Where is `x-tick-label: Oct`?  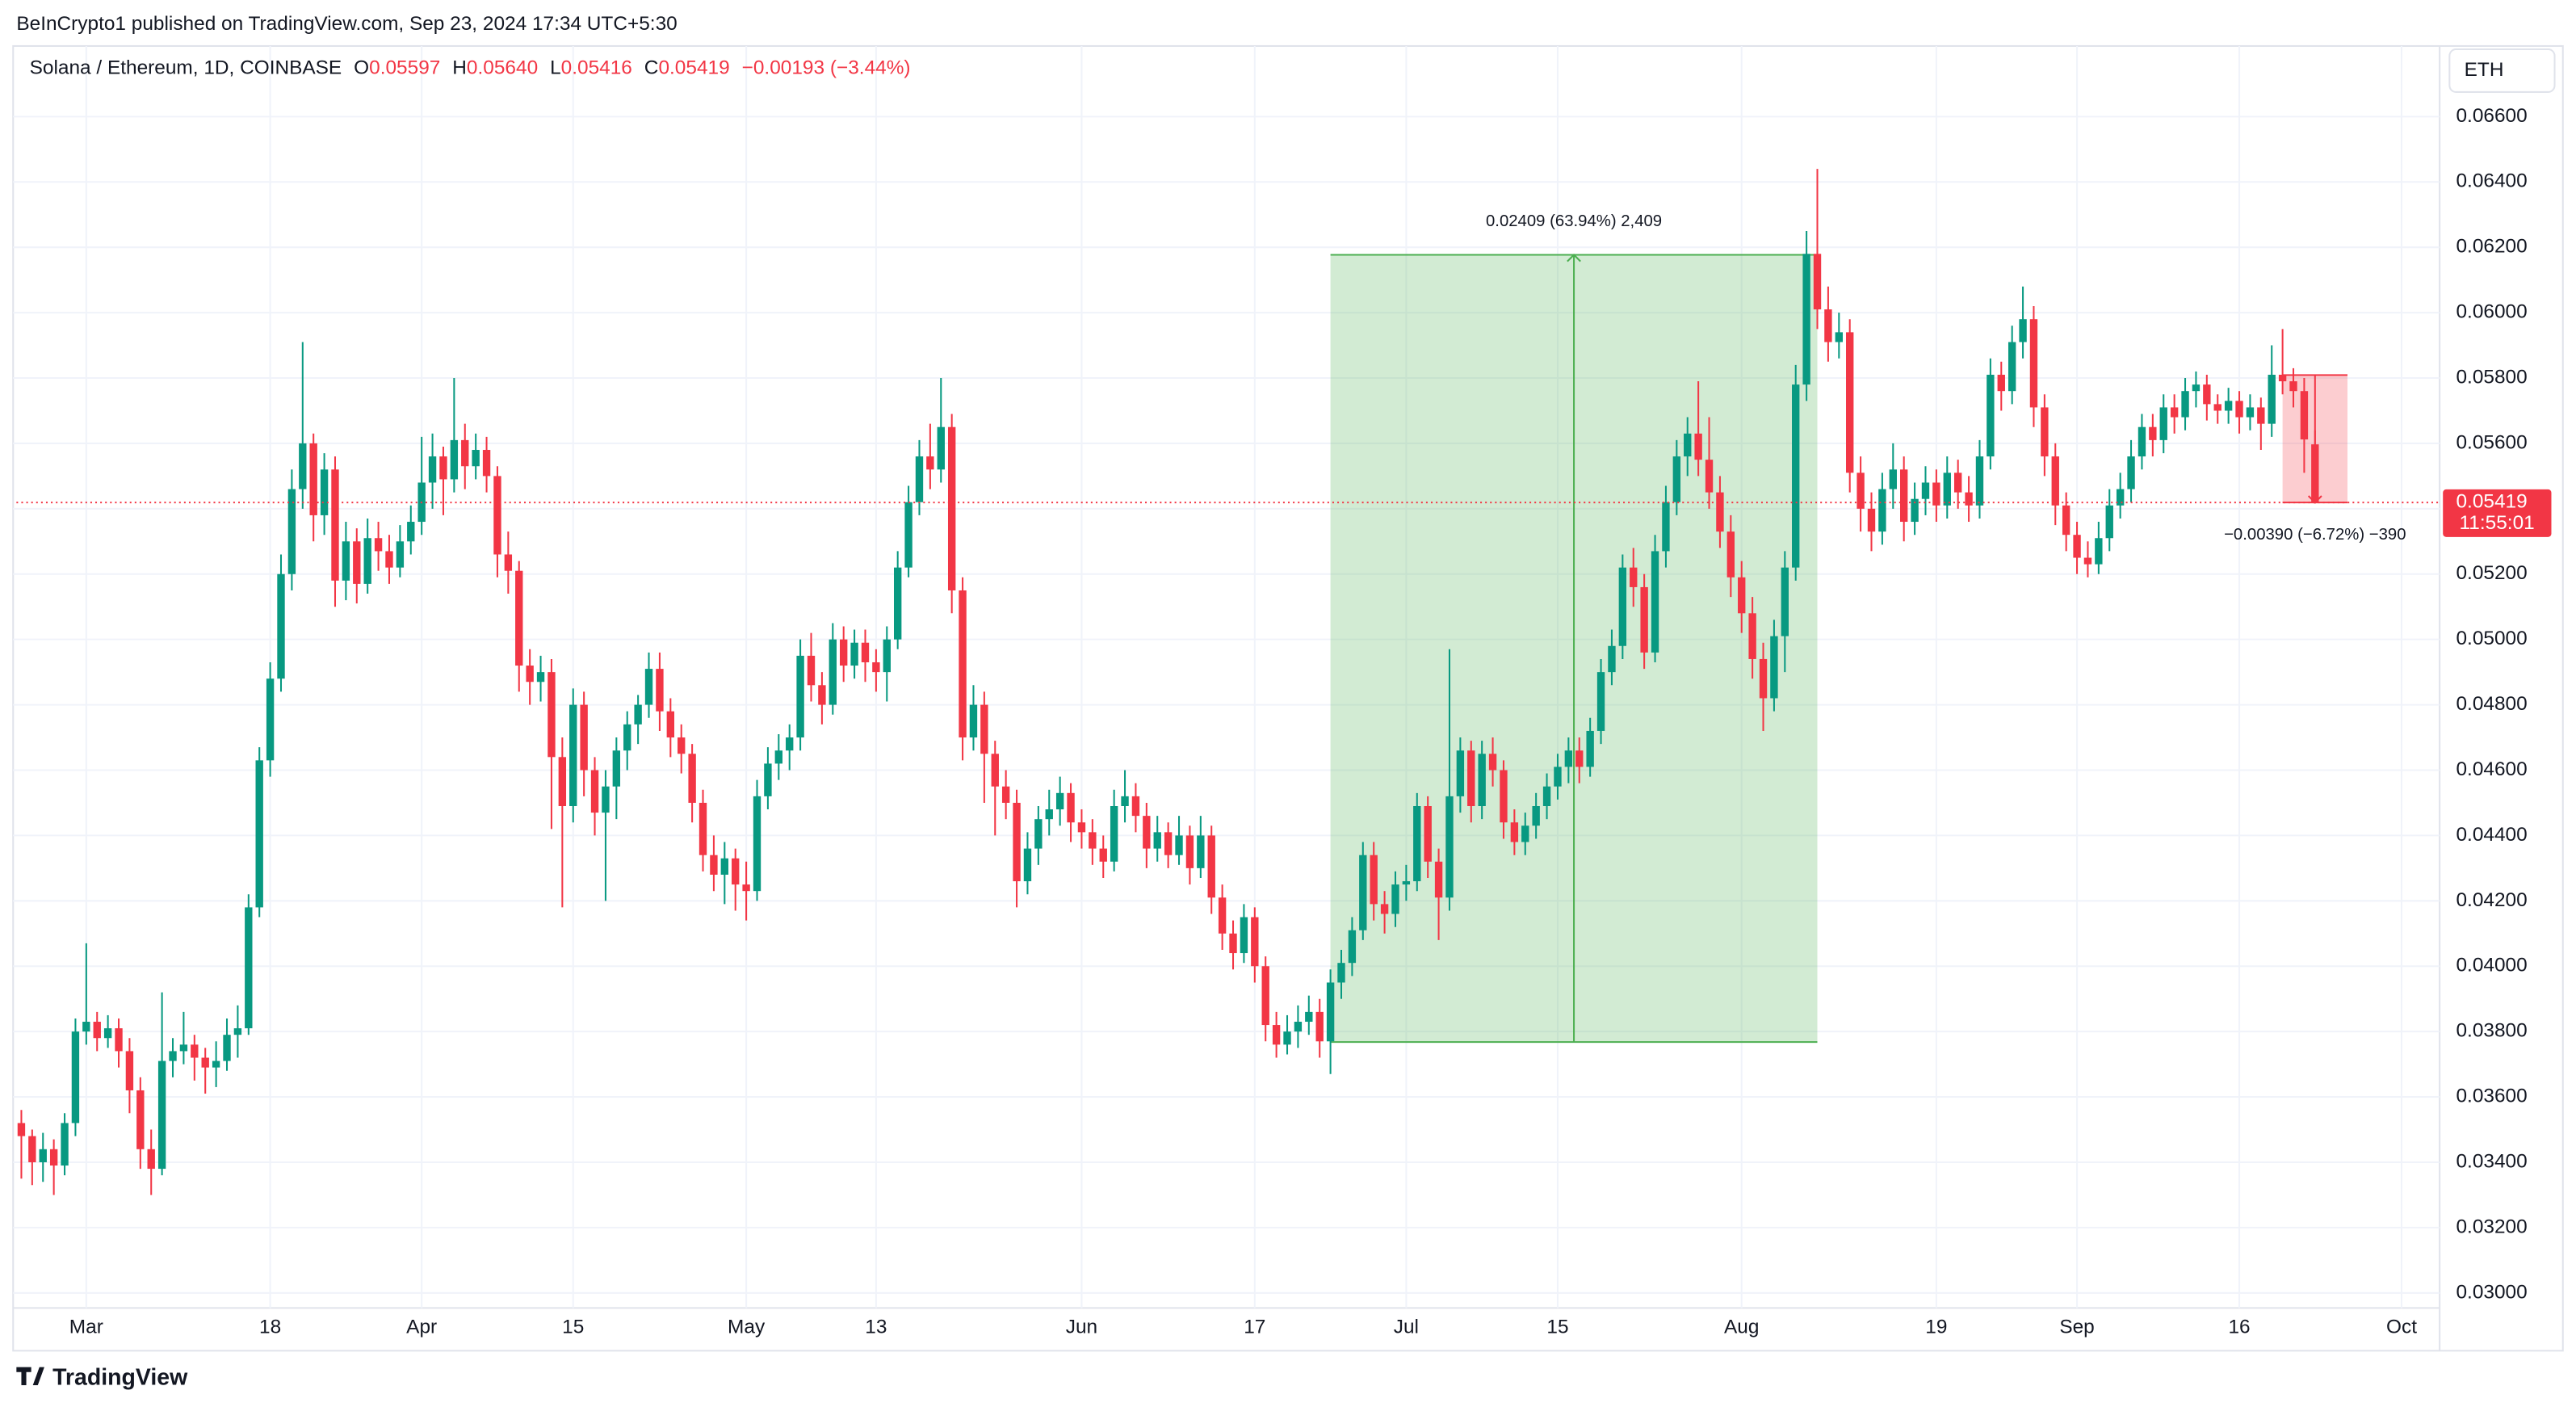
x-tick-label: Oct is located at coordinates (2401, 1327).